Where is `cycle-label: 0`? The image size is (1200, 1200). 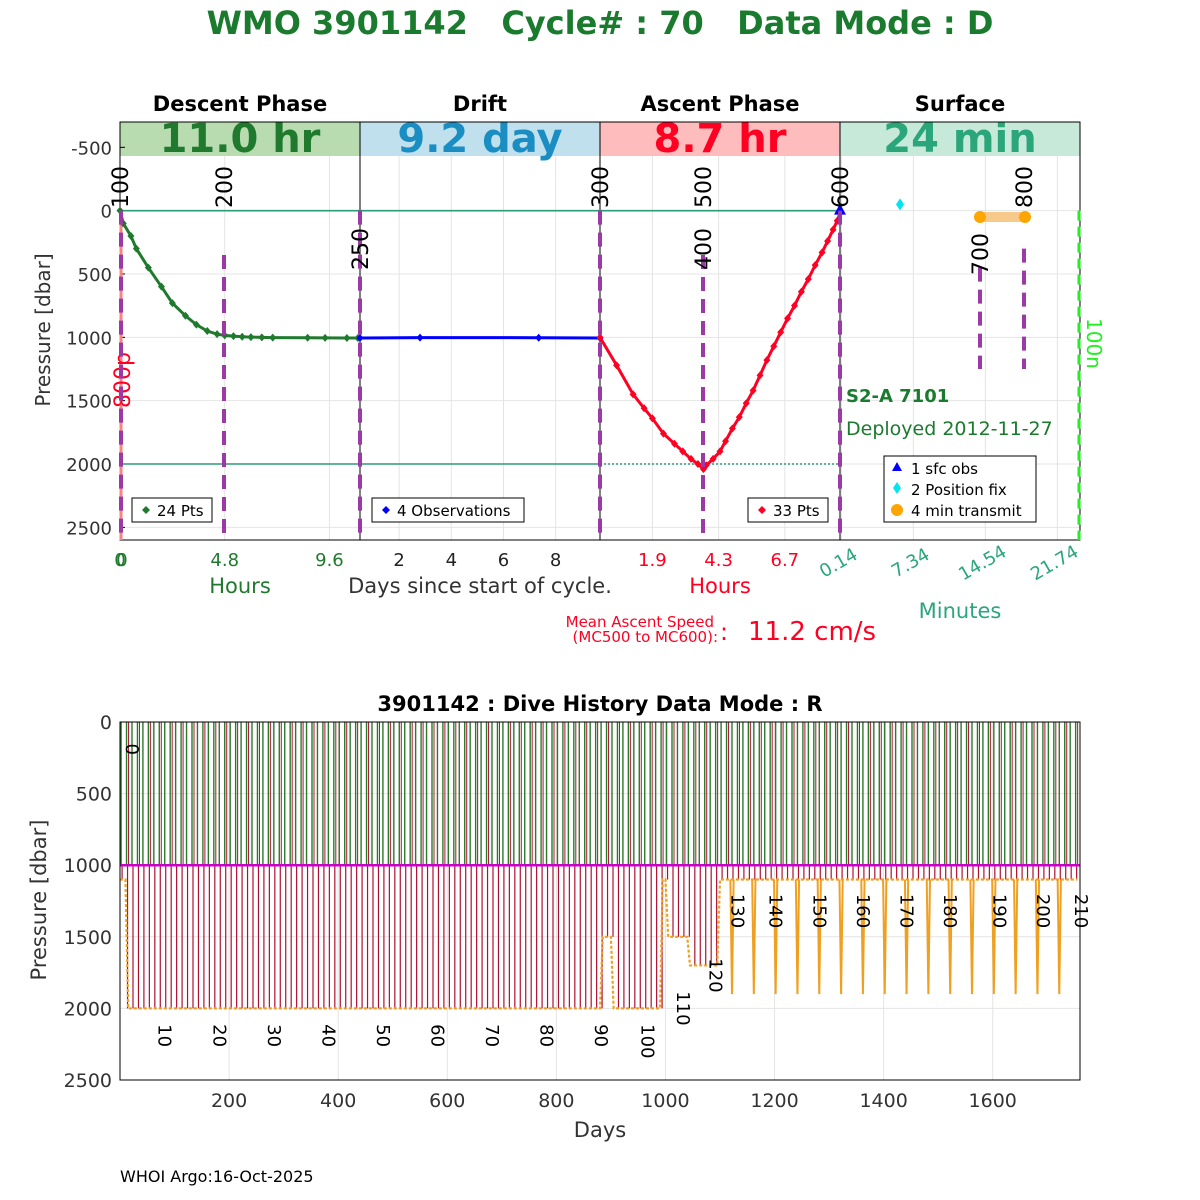
cycle-label: 0 is located at coordinates (131, 748).